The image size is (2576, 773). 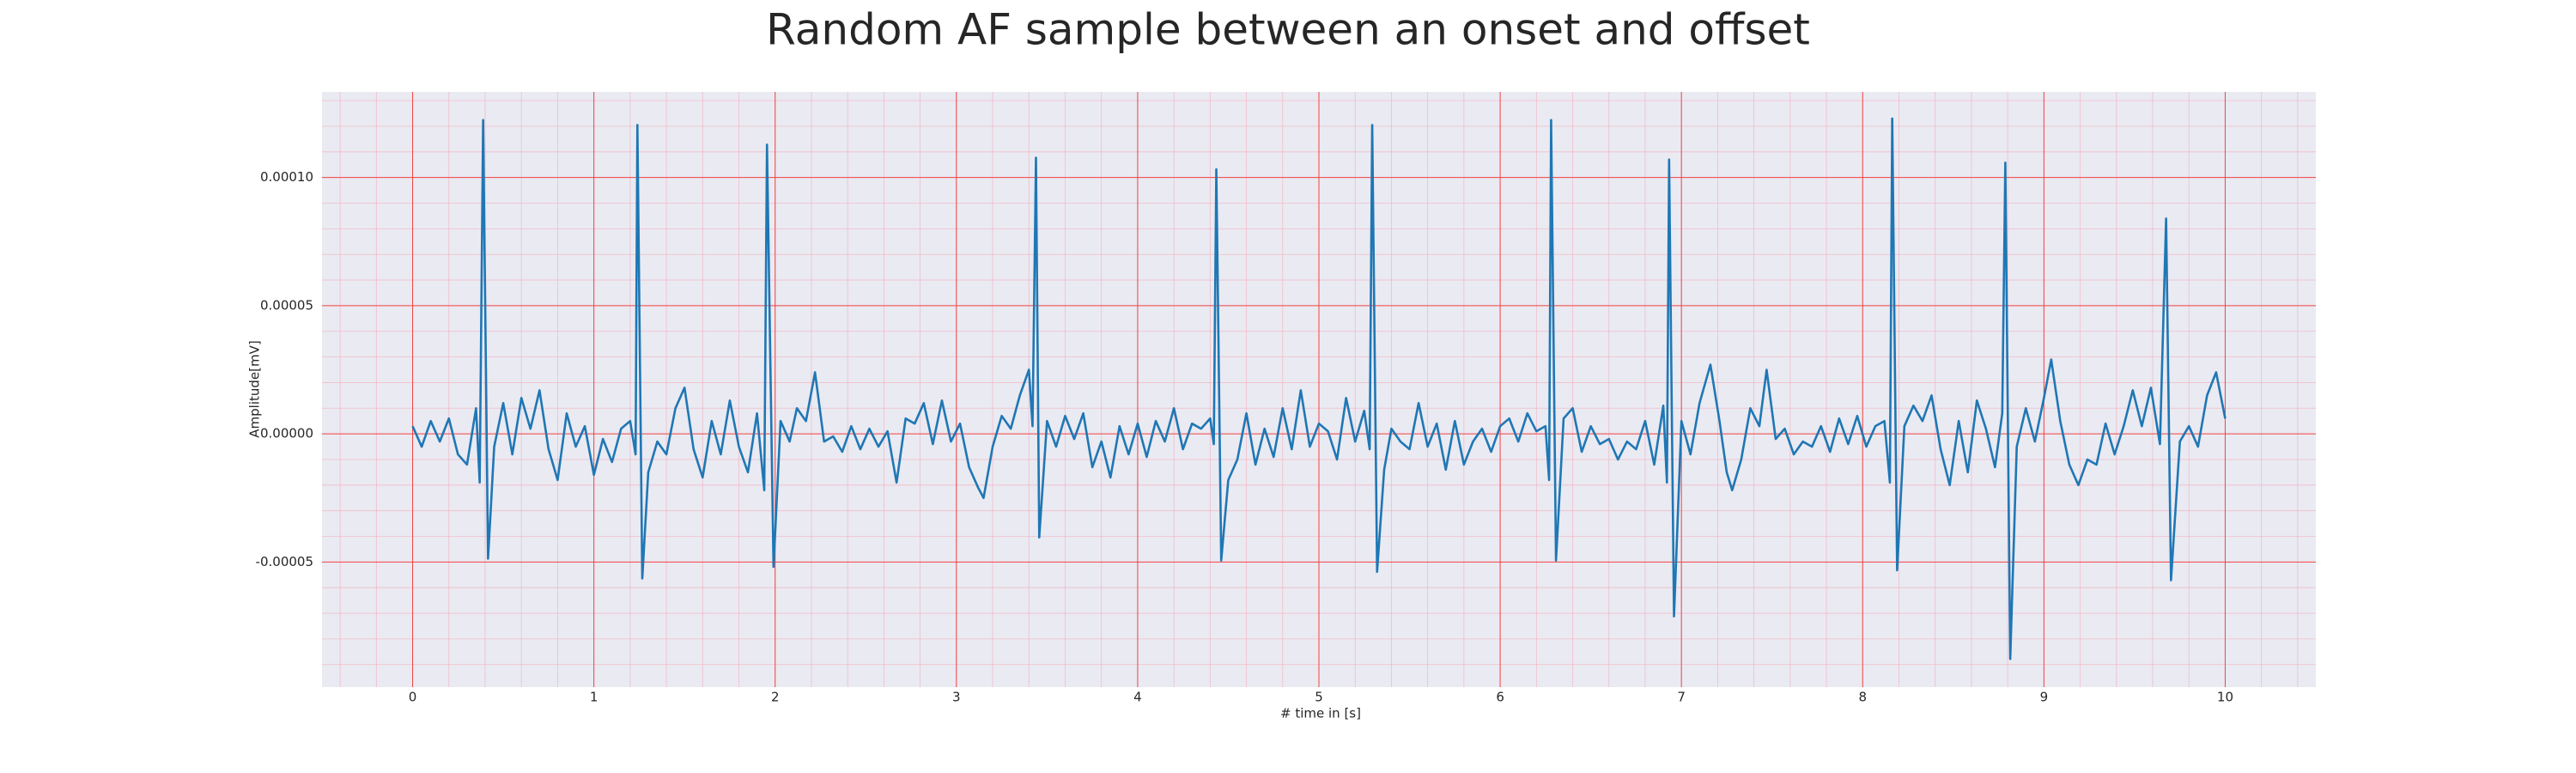 What do you see at coordinates (286, 177) in the screenshot?
I see `y-tick-label: 0.00010` at bounding box center [286, 177].